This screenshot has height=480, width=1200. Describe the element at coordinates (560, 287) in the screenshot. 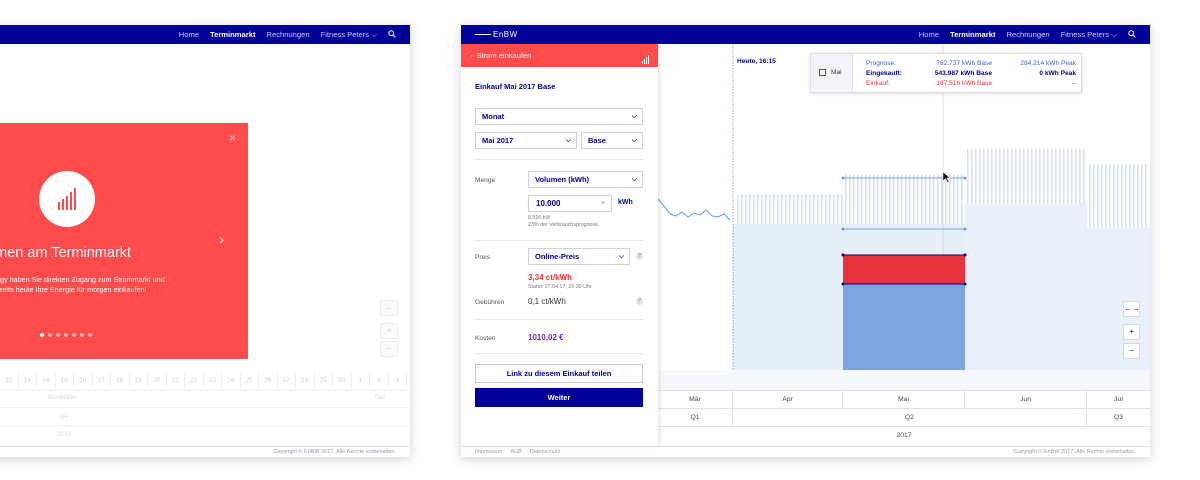

I see `price-timestamp: Stand: 27.04.17, 15:30 Uhr` at that location.